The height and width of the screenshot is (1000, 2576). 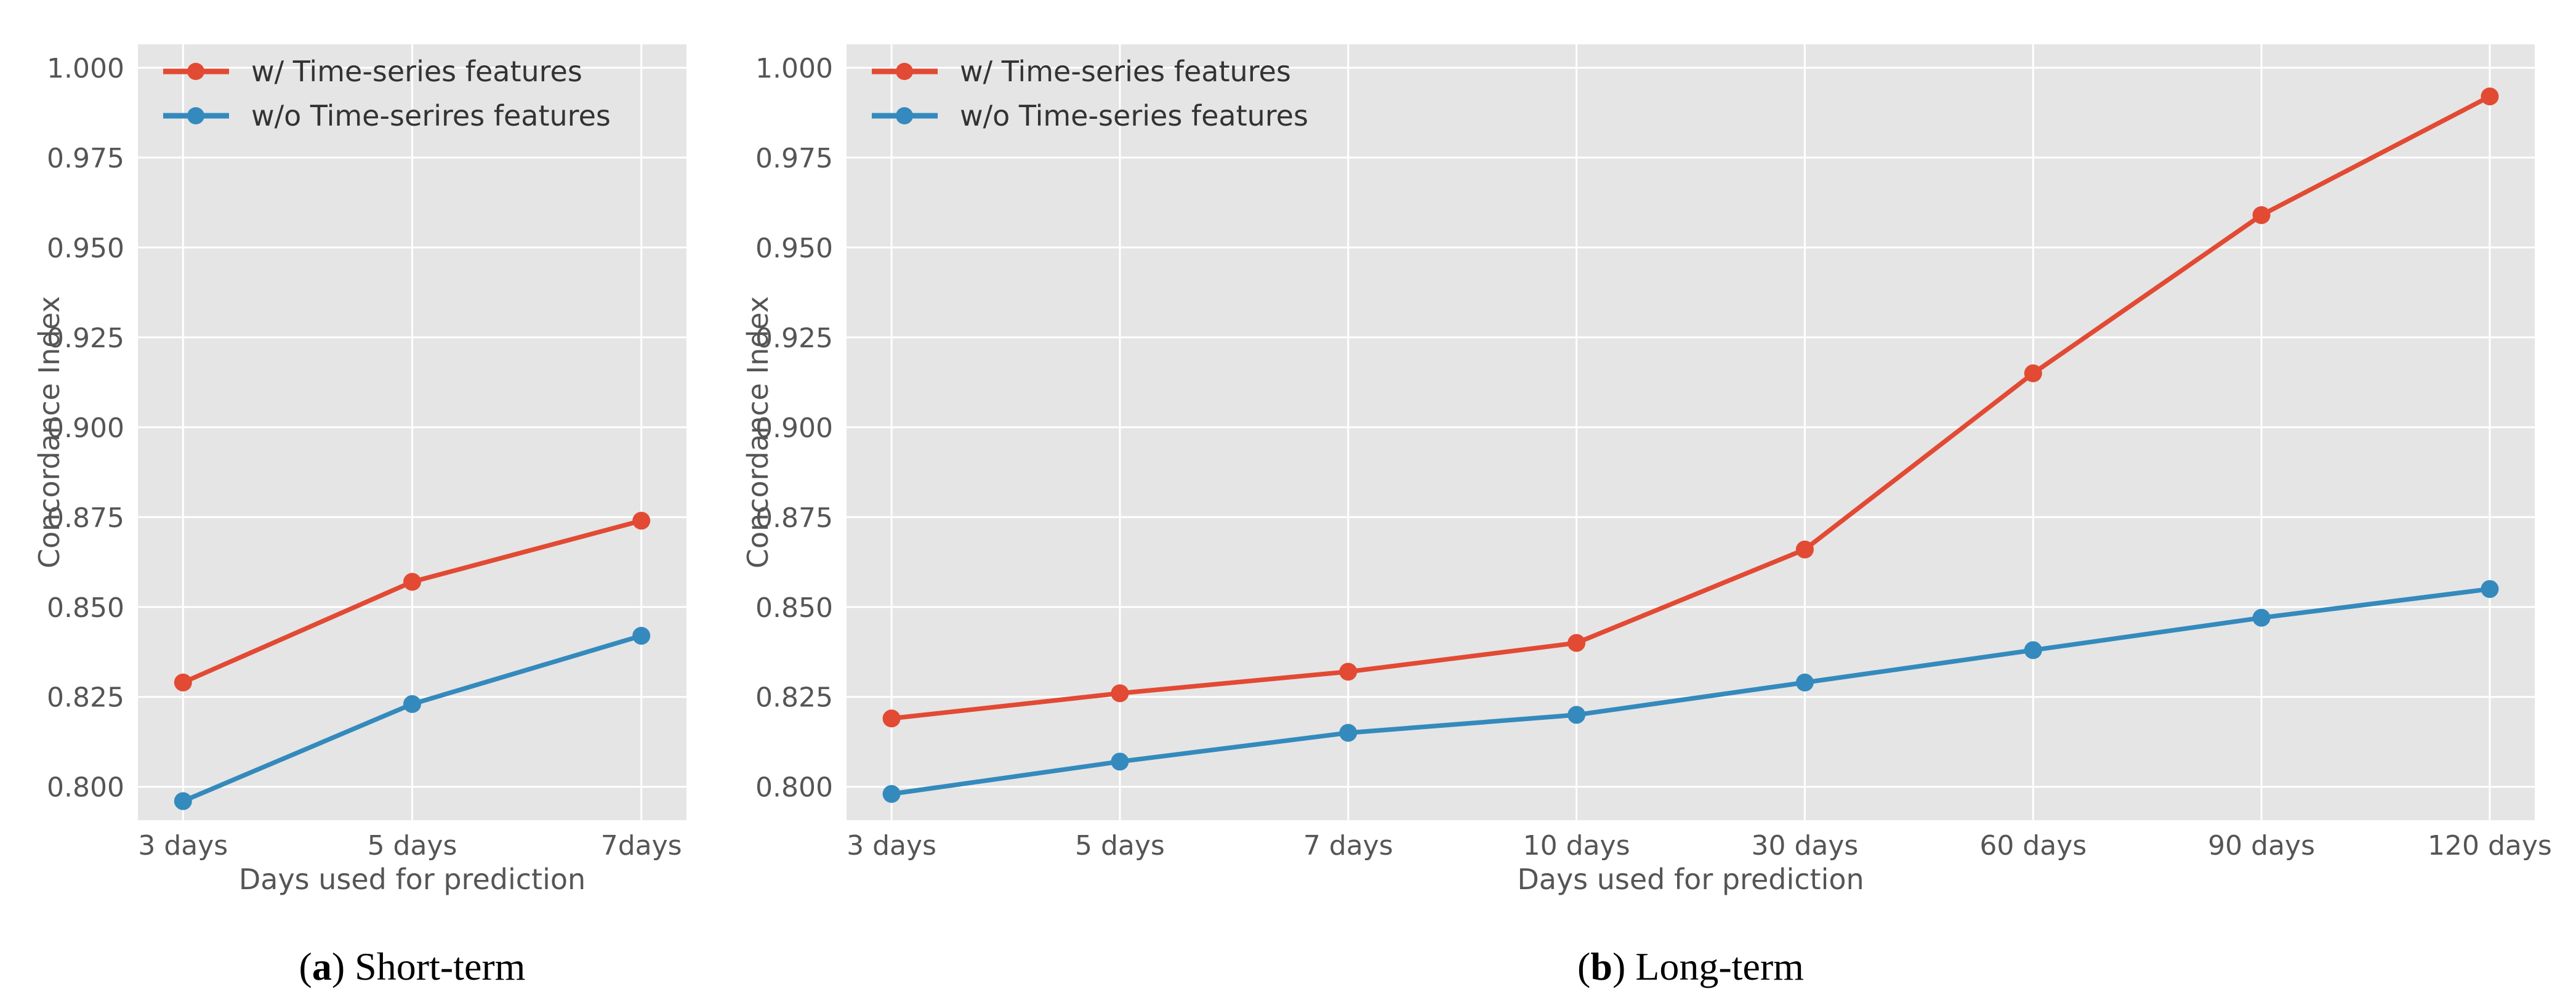 What do you see at coordinates (1708, 966) in the screenshot?
I see `caption-text: ) Long-term` at bounding box center [1708, 966].